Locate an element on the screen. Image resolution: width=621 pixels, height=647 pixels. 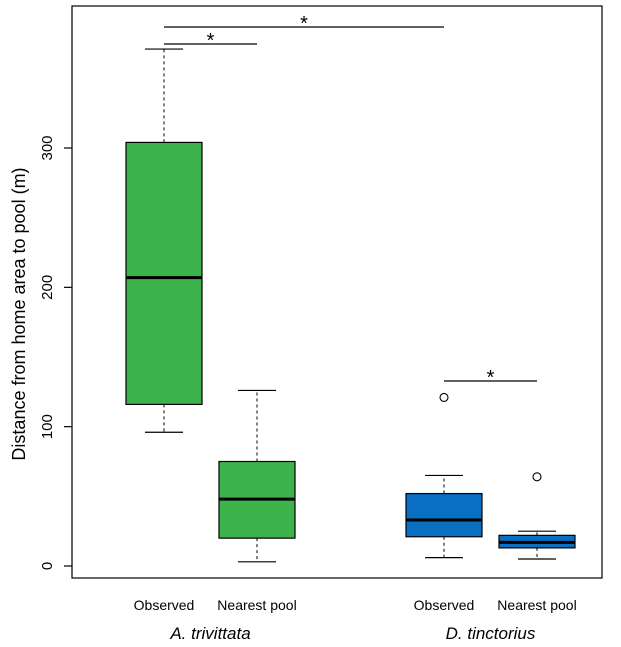
y-tick-label: 200 is located at coordinates (47, 287).